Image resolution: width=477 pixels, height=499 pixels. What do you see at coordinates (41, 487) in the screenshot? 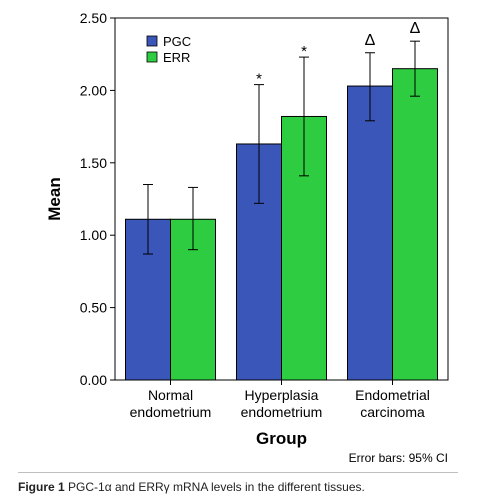
I see `caption-prefix: Figure 1` at bounding box center [41, 487].